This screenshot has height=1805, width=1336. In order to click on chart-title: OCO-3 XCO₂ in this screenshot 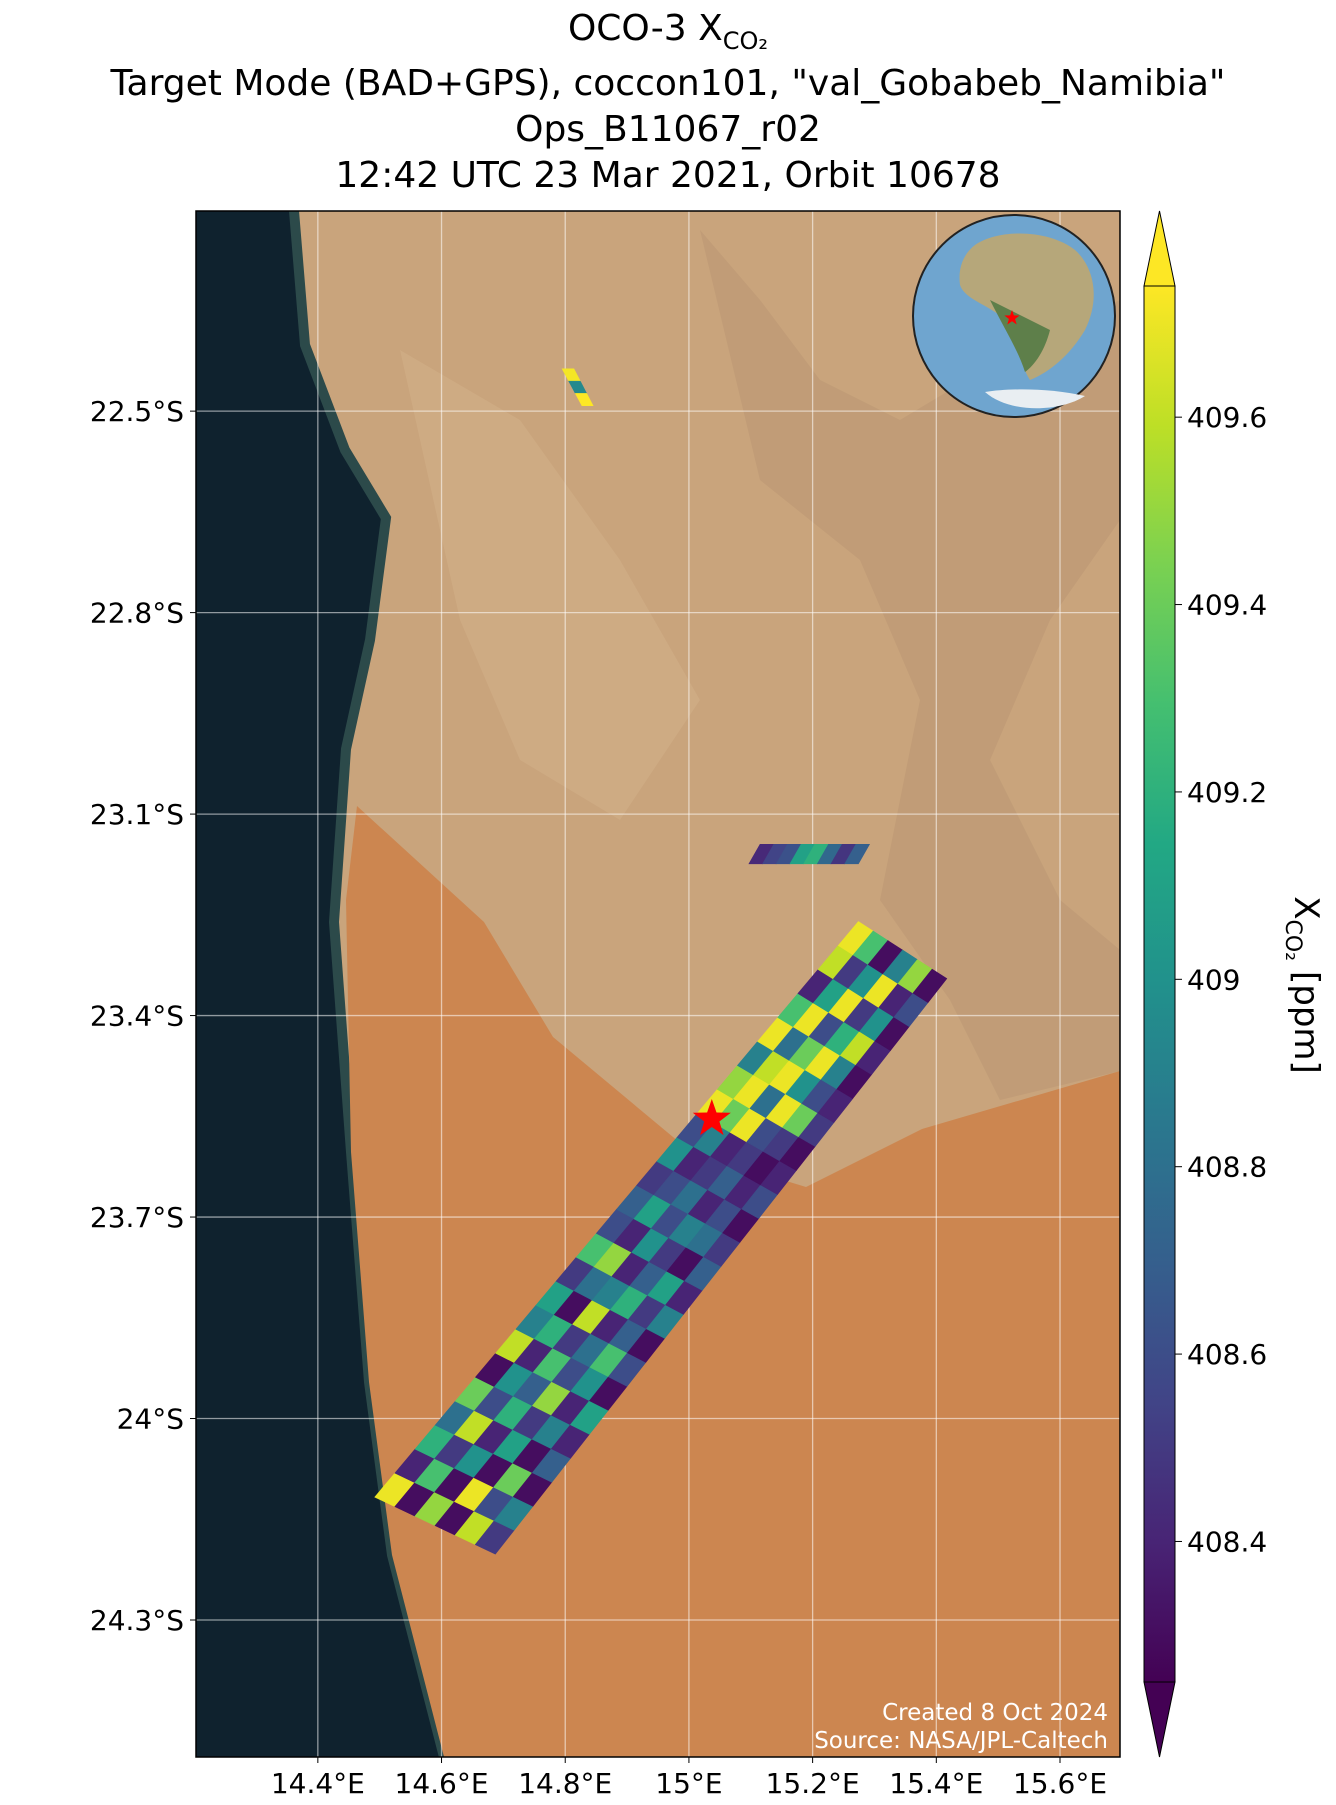, I will do `click(668, 31)`.